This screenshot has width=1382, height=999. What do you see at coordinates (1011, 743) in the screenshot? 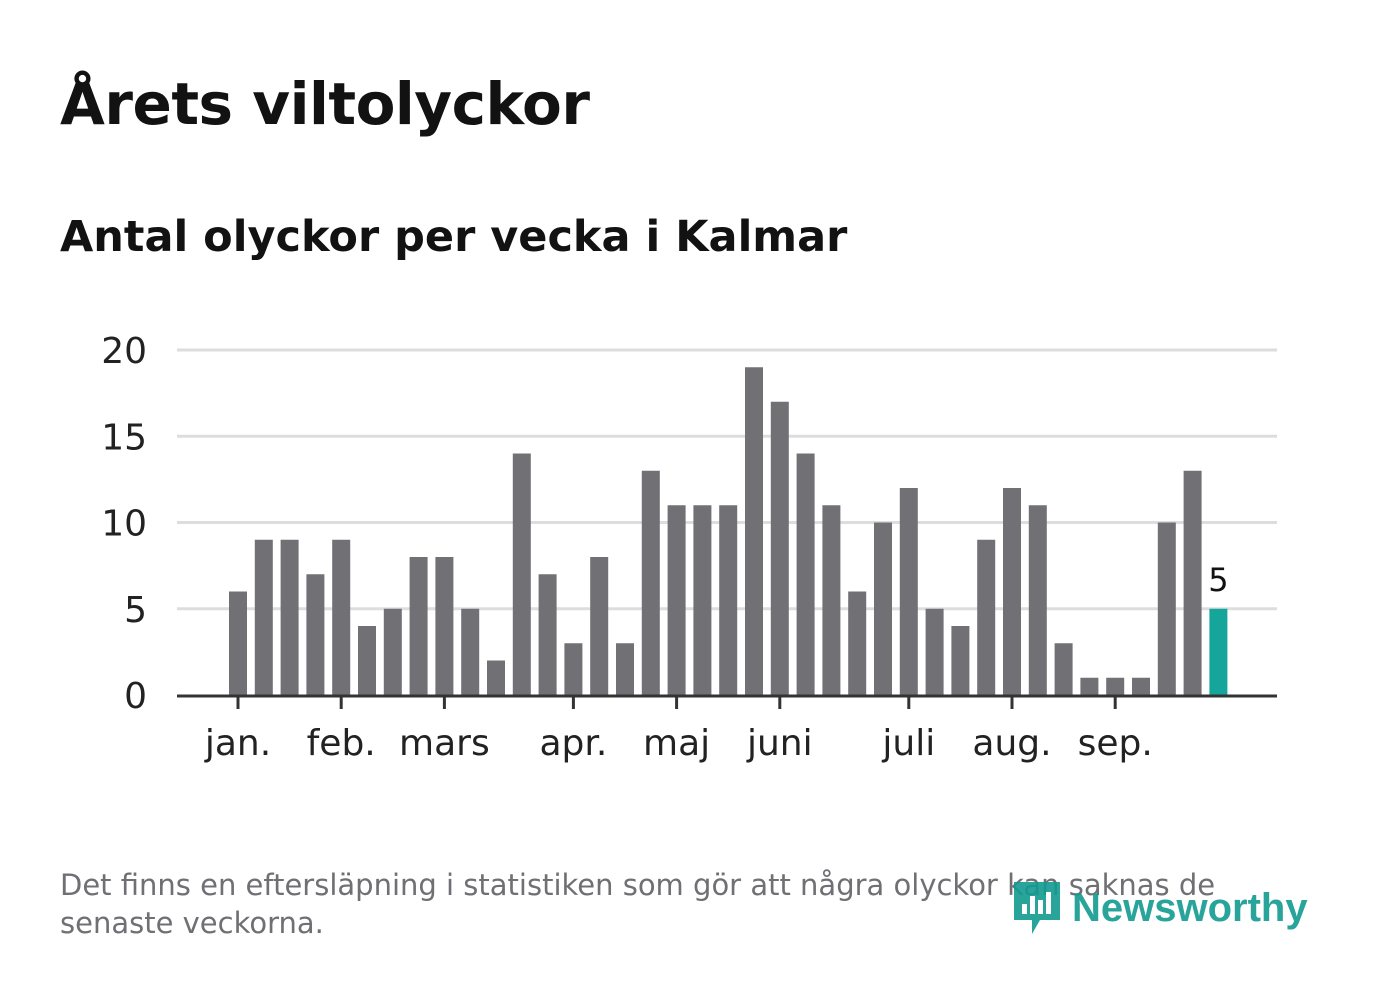
I see `x-tick-label-aug: aug.` at bounding box center [1011, 743].